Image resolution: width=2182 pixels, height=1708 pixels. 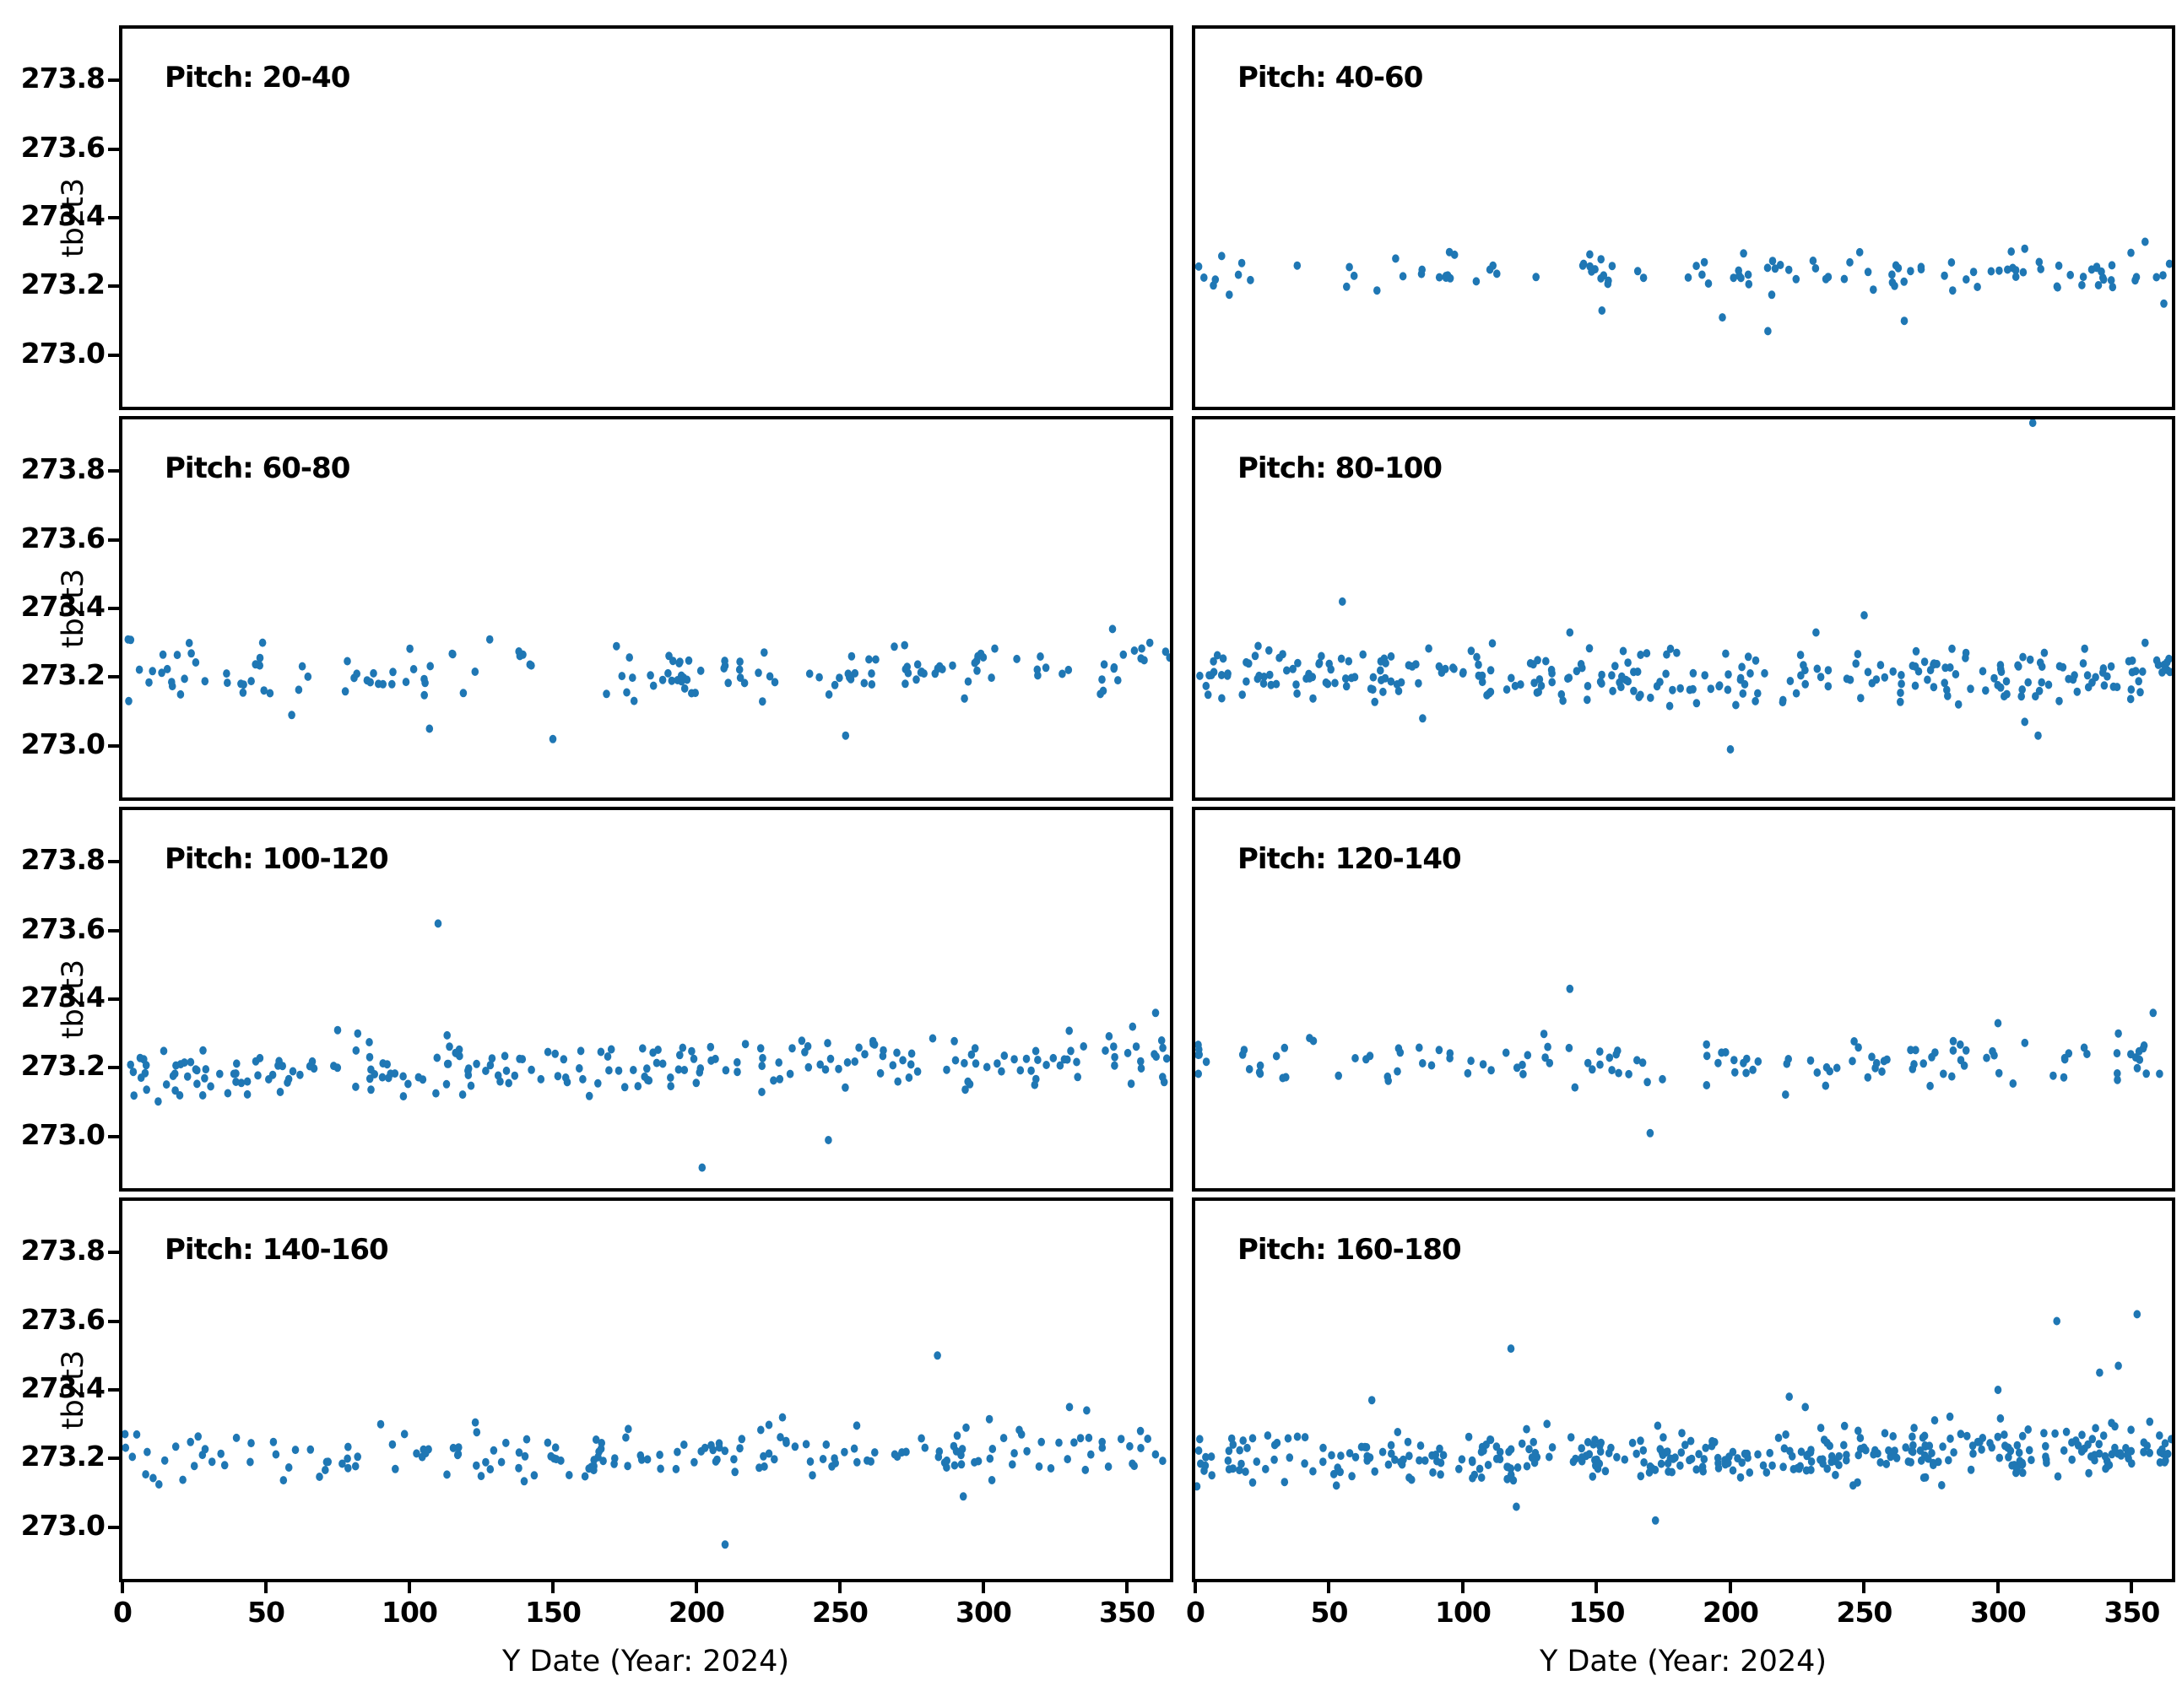 What do you see at coordinates (1683, 1661) in the screenshot?
I see `x-axis-label-right: Y Date (Year: 2024)` at bounding box center [1683, 1661].